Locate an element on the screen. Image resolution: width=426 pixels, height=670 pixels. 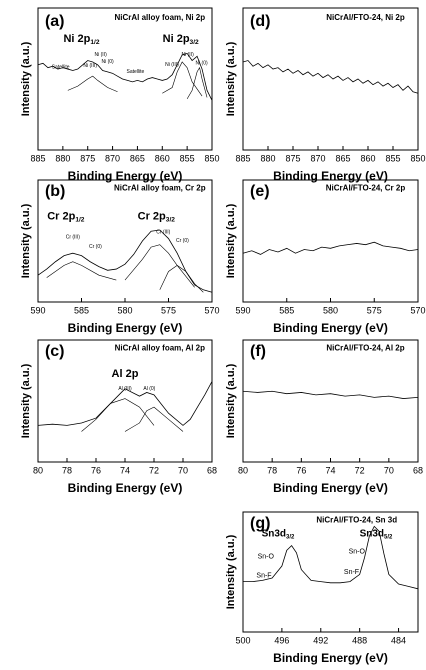
panel-title: NiCrAl alloy foam, Al 2p is located at coordinates (160, 348).